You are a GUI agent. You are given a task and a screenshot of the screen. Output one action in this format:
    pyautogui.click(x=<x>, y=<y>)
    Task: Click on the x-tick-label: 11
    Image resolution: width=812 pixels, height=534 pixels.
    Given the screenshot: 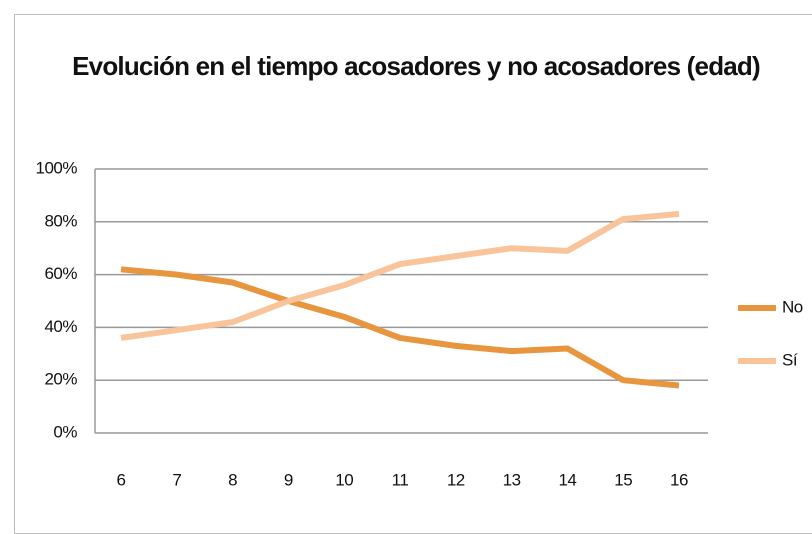 What is the action you would take?
    pyautogui.click(x=400, y=479)
    